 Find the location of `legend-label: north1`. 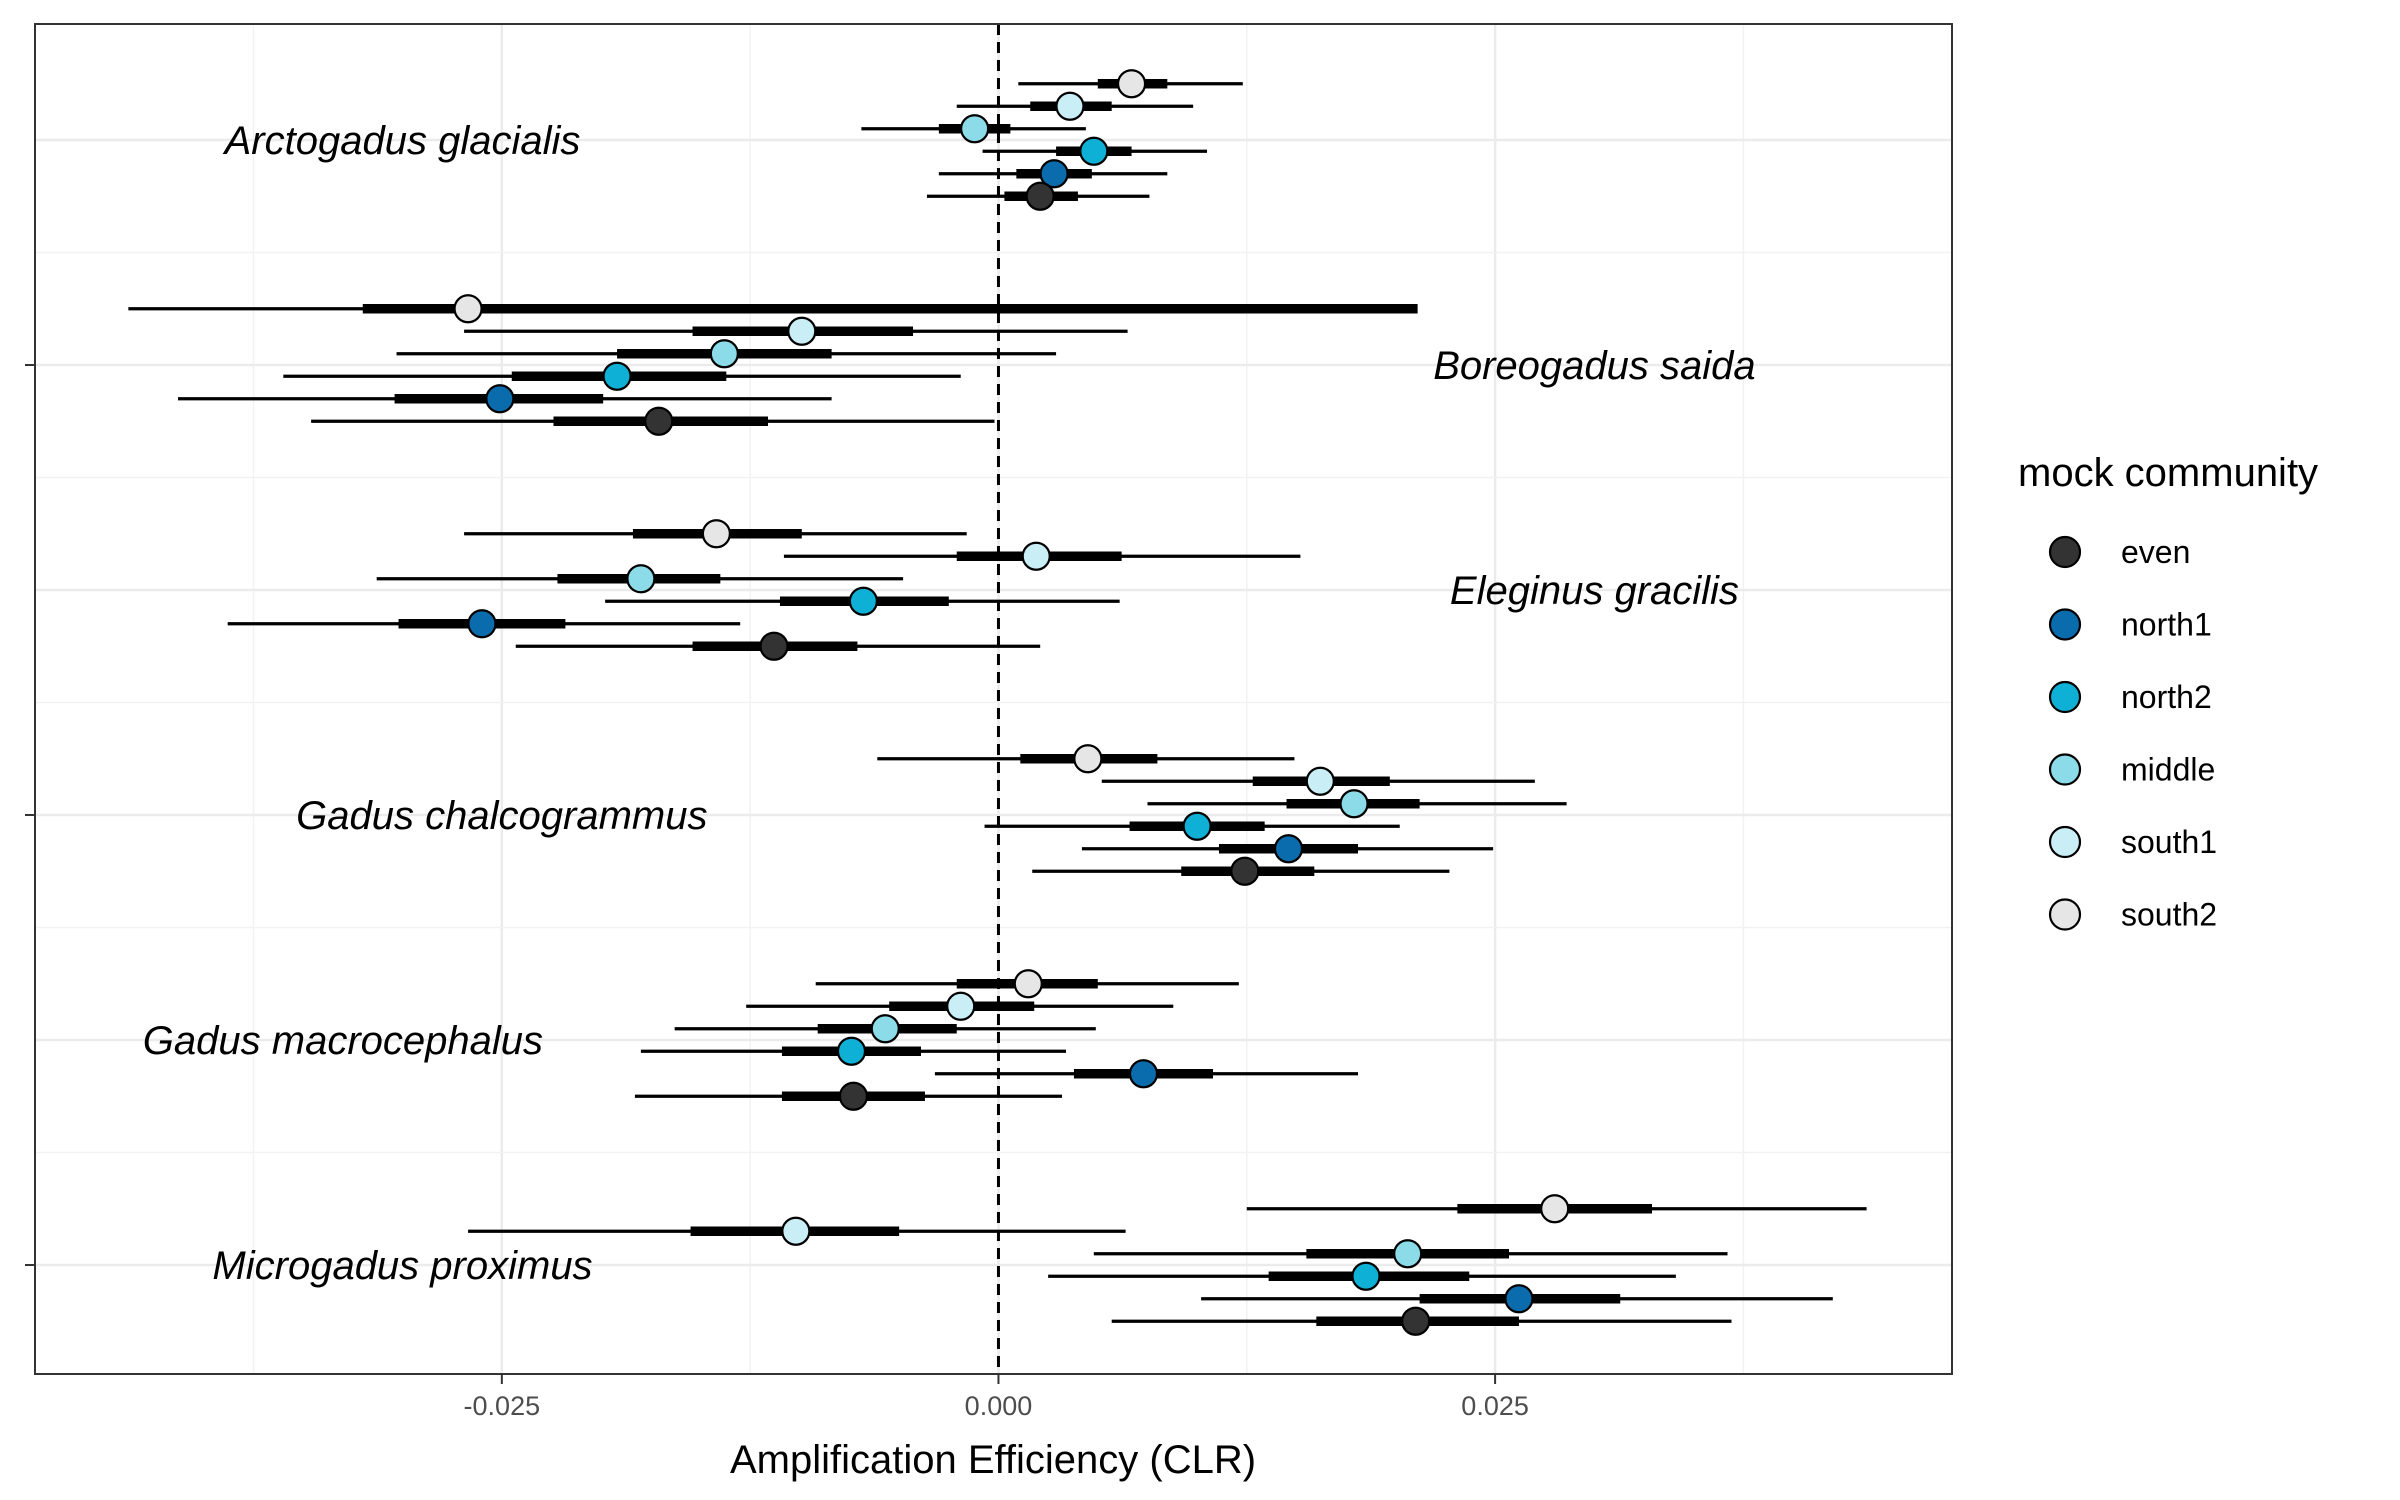

legend-label: north1 is located at coordinates (2166, 625).